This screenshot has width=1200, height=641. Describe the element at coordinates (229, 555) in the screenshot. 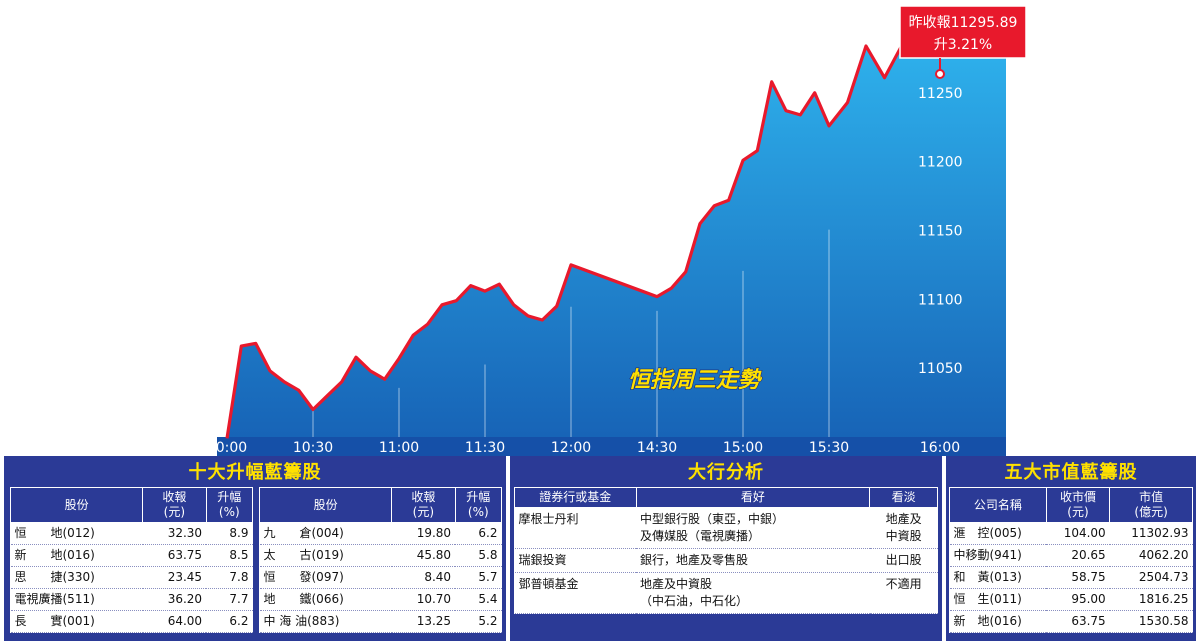

I see `gainers-cell: 8.5` at that location.